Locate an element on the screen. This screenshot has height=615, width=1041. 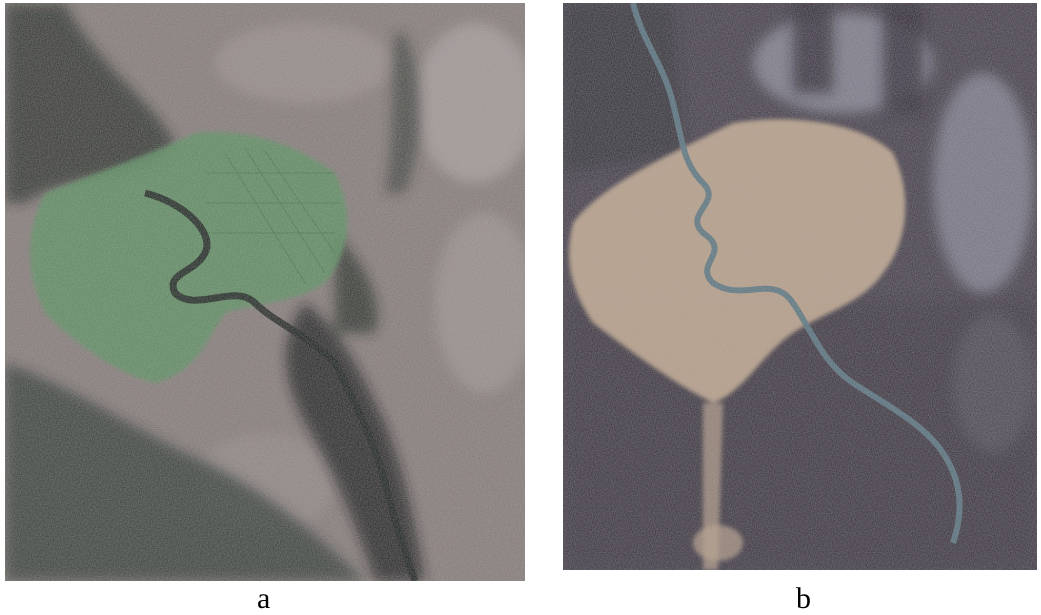
panel-caption-a: a is located at coordinates (264, 598).